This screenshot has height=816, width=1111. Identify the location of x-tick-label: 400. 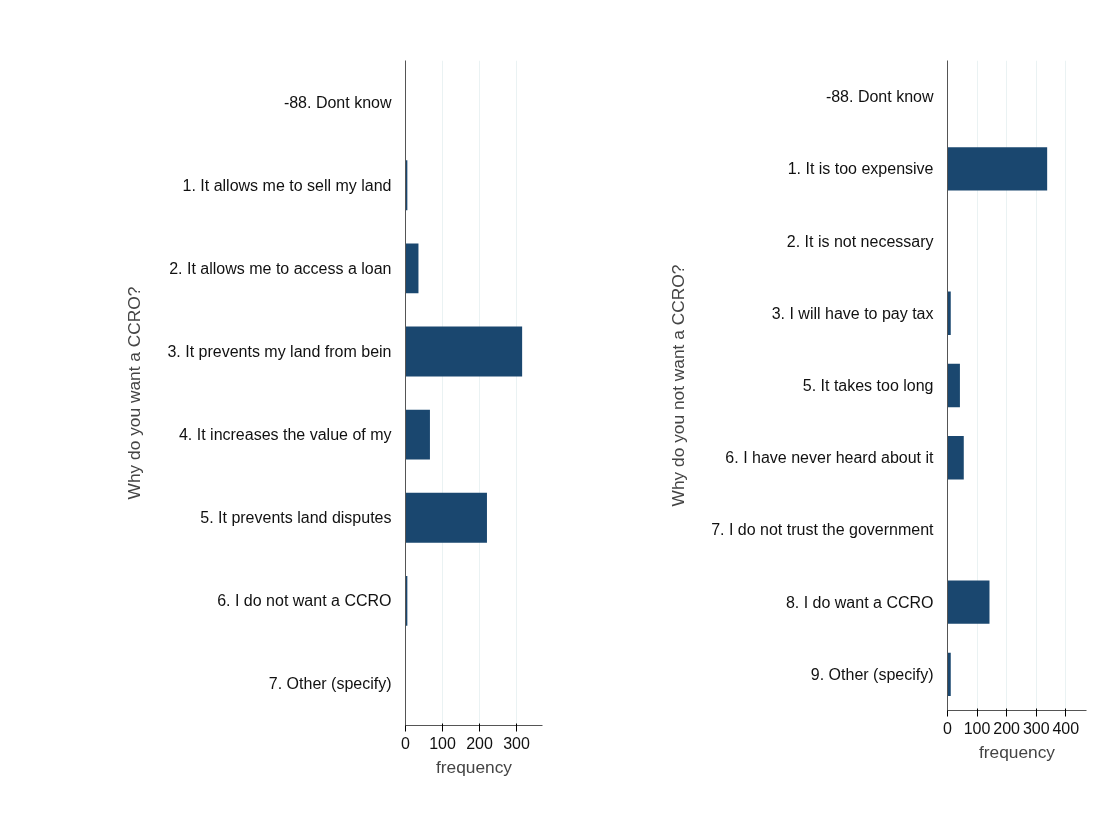
(1066, 728).